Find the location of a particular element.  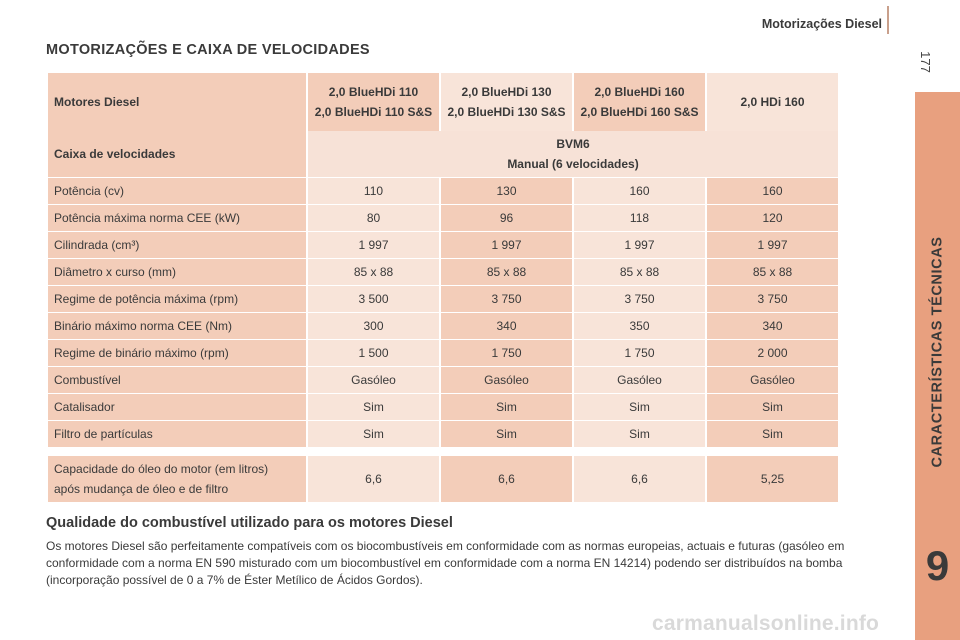

table-row: Potência máxima norma CEE (kW) 80 96 118 120 is located at coordinates (443, 217).